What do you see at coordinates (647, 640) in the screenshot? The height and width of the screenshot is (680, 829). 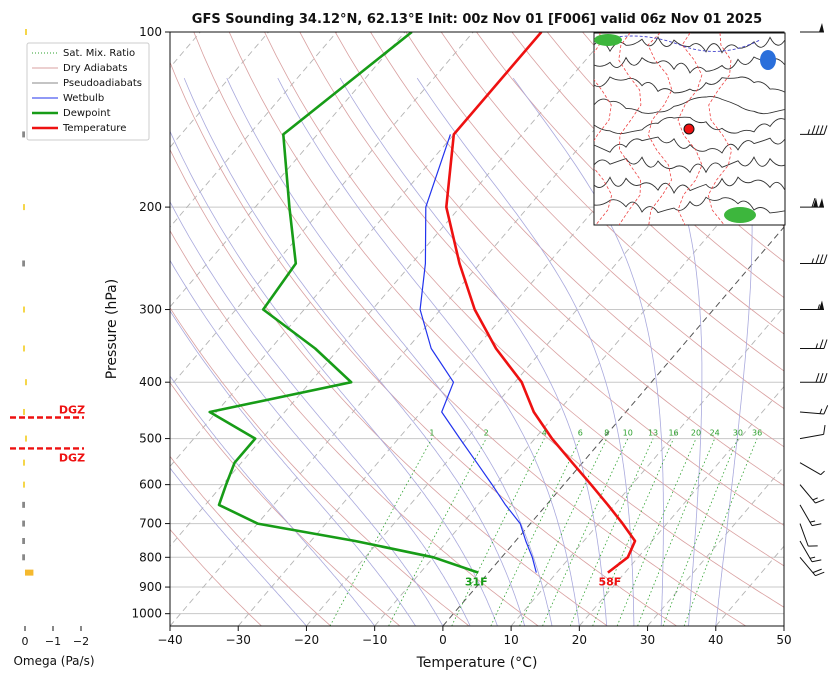 I see `x-tick-label: 30` at bounding box center [647, 640].